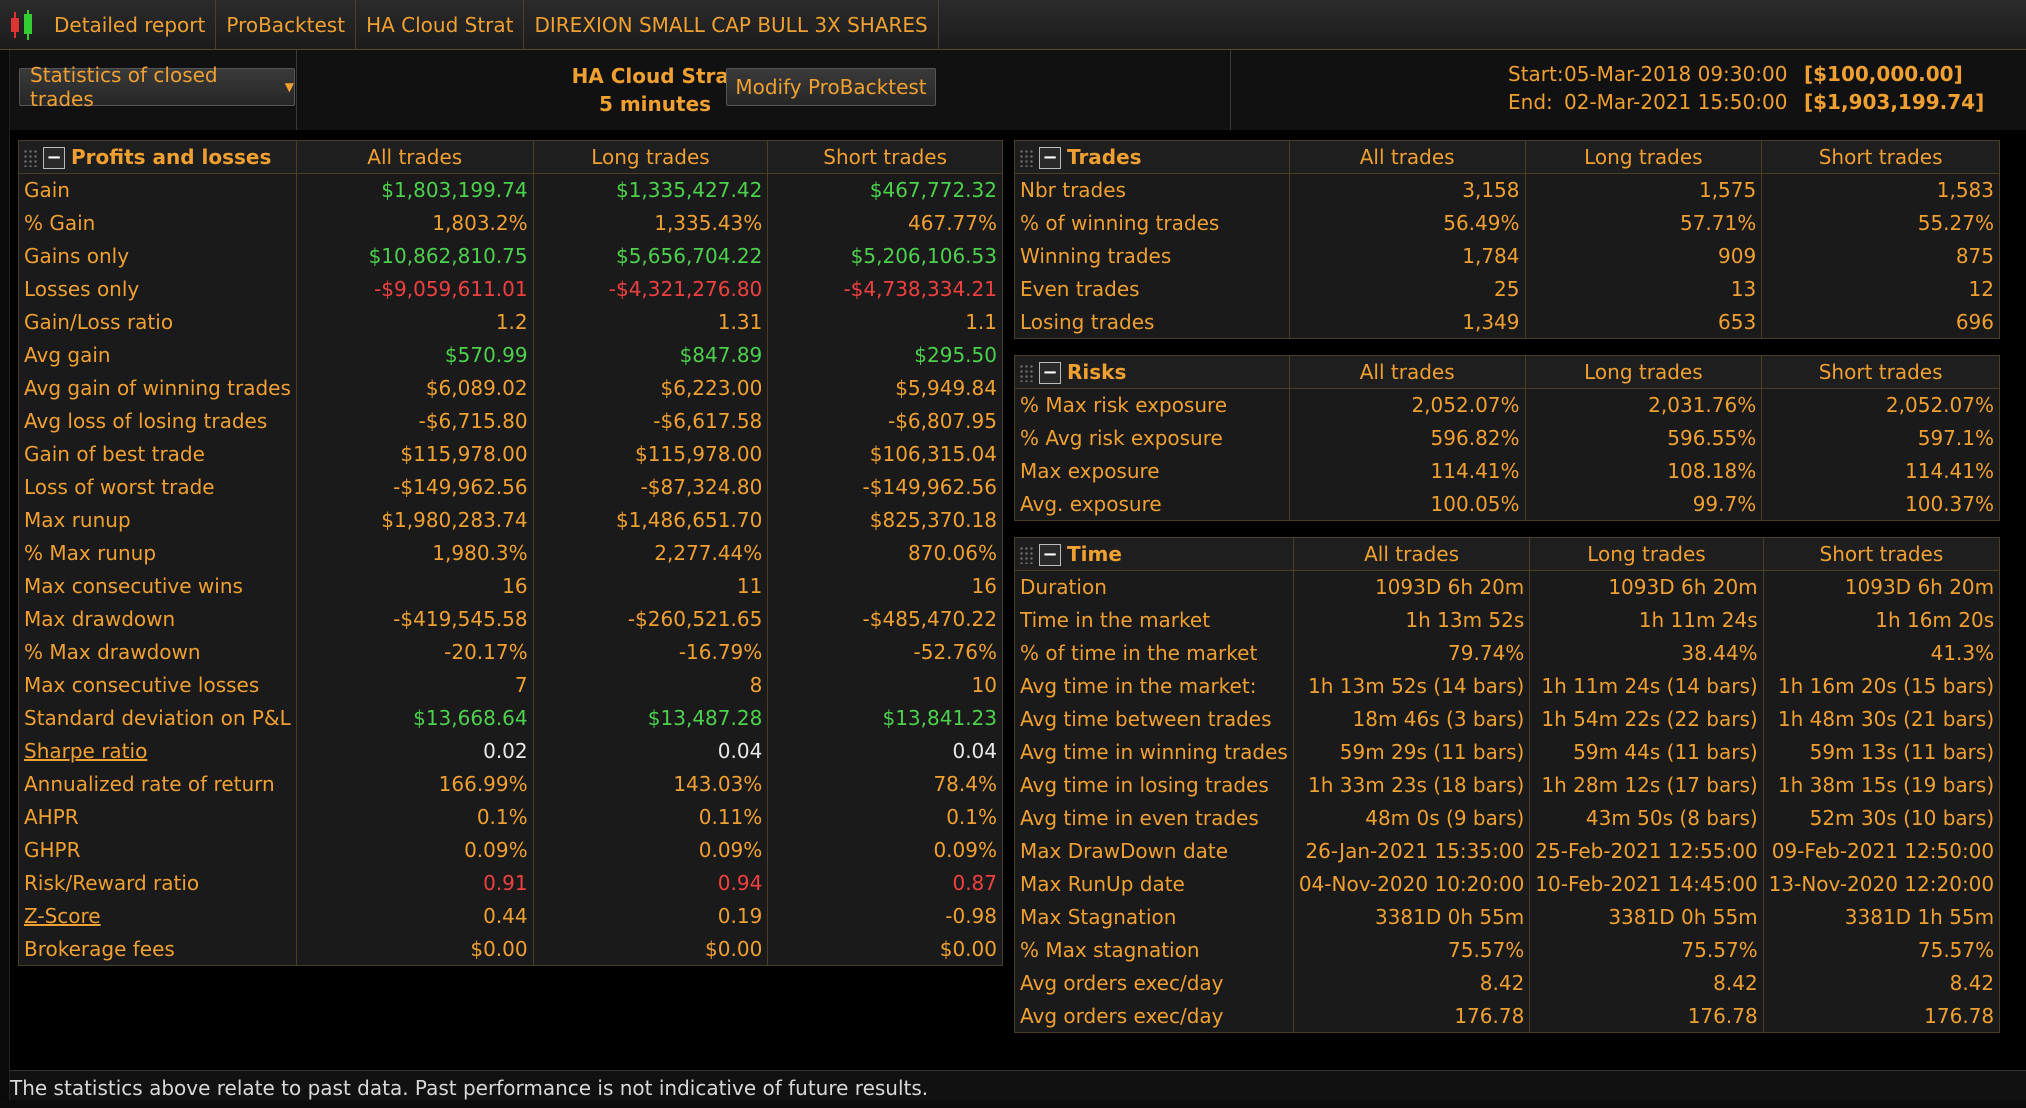 The width and height of the screenshot is (2026, 1108). What do you see at coordinates (157, 256) in the screenshot?
I see `row-label: Gains only` at bounding box center [157, 256].